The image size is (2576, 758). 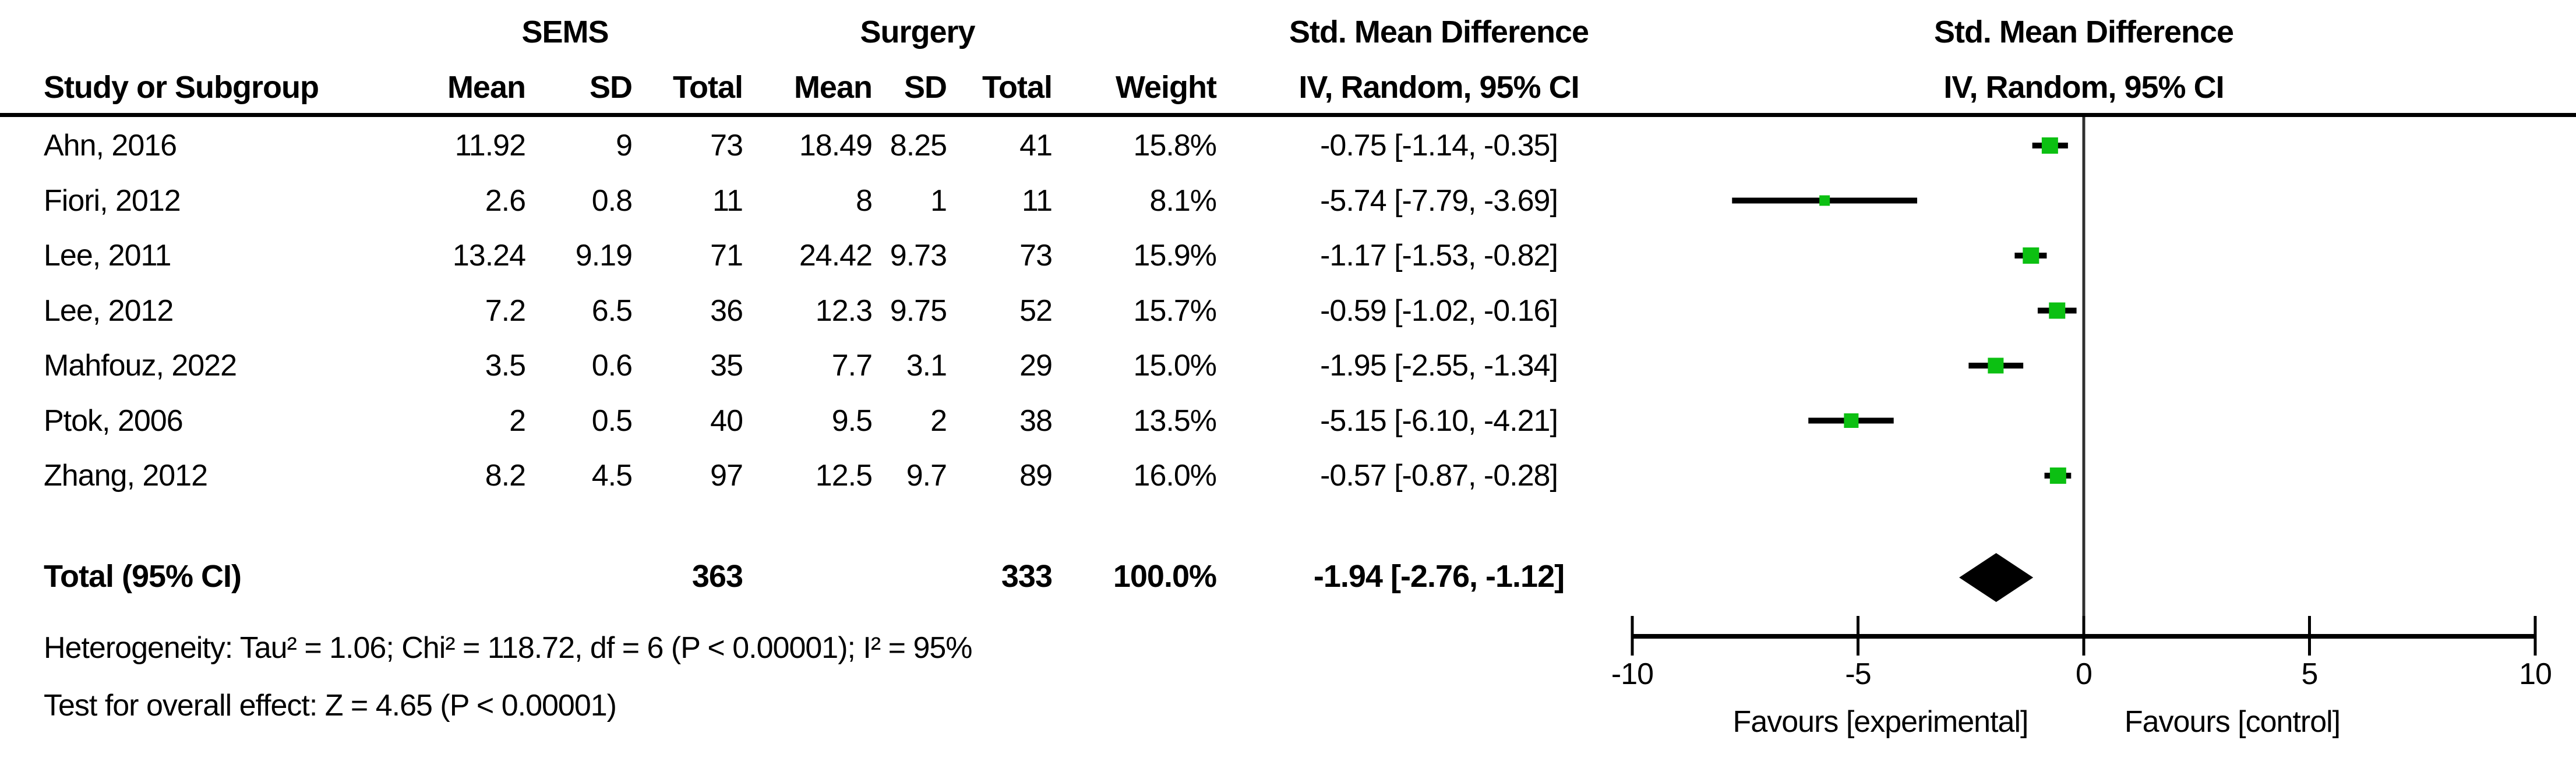 What do you see at coordinates (612, 365) in the screenshot?
I see `cell-sd1: 0.6` at bounding box center [612, 365].